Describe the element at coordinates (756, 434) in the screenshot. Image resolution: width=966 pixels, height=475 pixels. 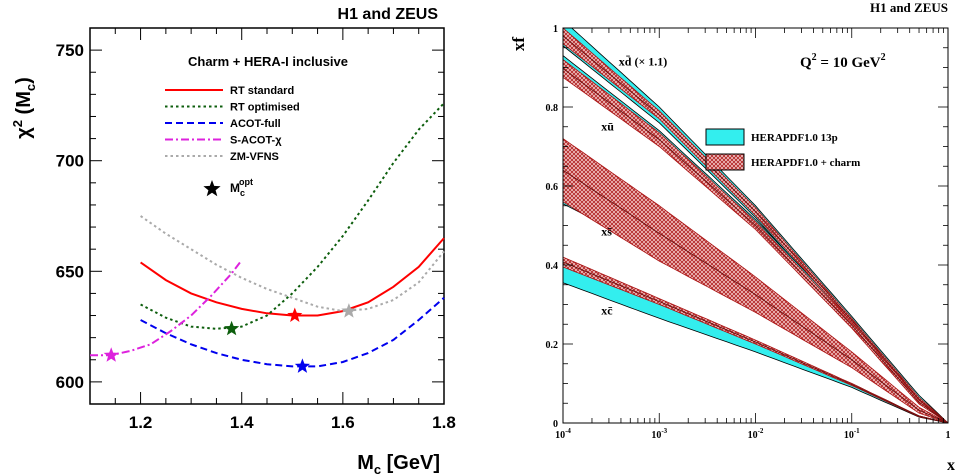
I see `right-xtick-label: 10⁻²` at that location.